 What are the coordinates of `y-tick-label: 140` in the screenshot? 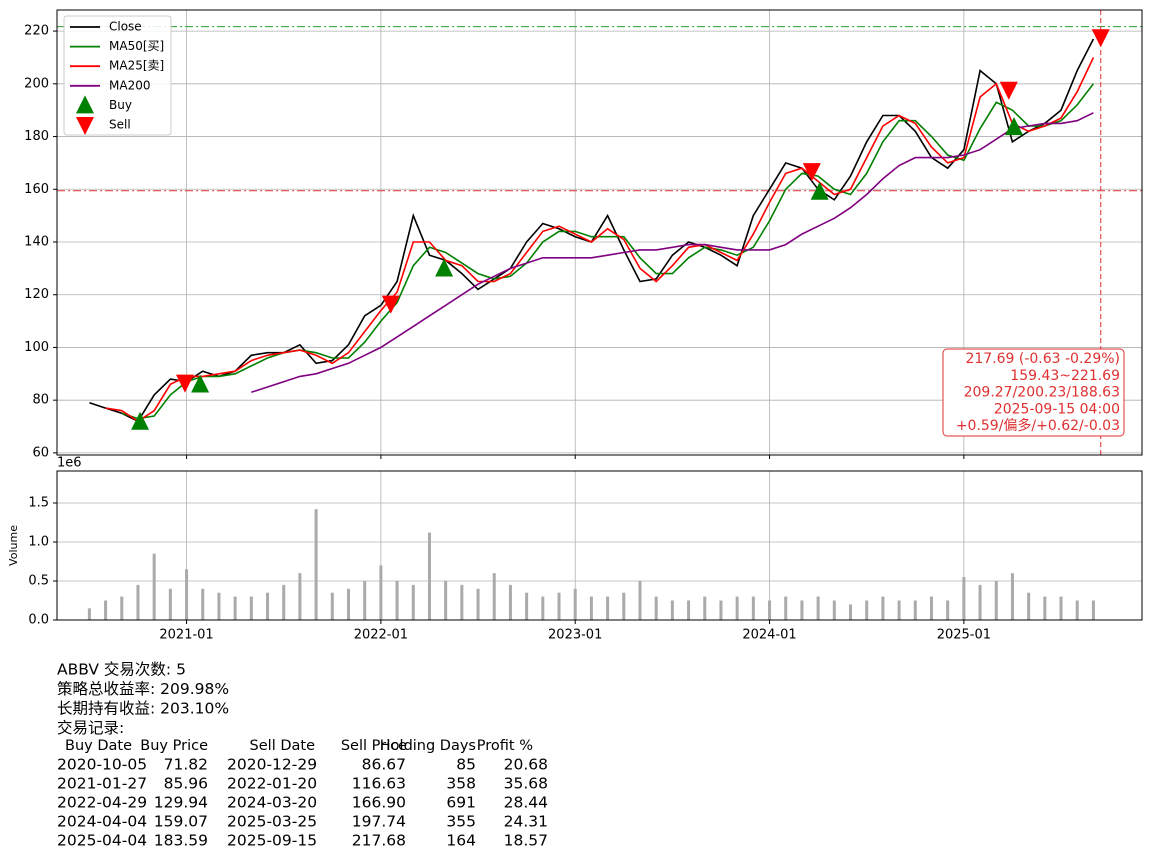 It's located at (36, 241).